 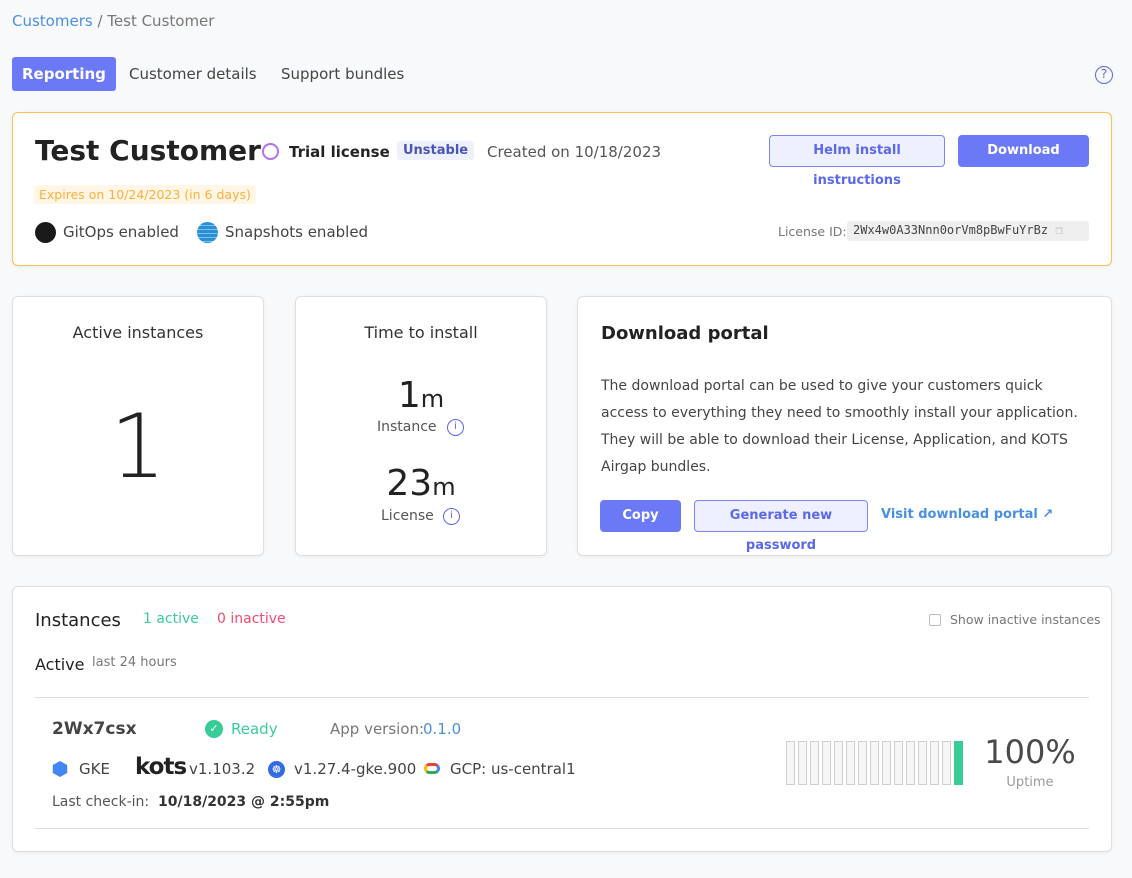 I want to click on gitops-status: GitOps enabled, so click(x=121, y=232).